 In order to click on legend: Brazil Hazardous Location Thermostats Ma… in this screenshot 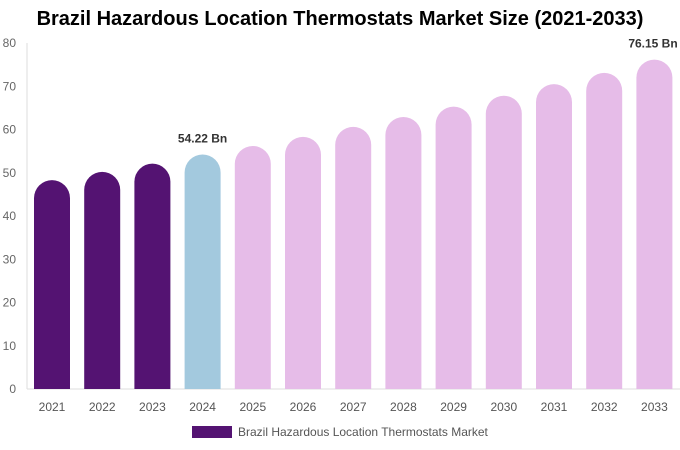, I will do `click(340, 432)`.